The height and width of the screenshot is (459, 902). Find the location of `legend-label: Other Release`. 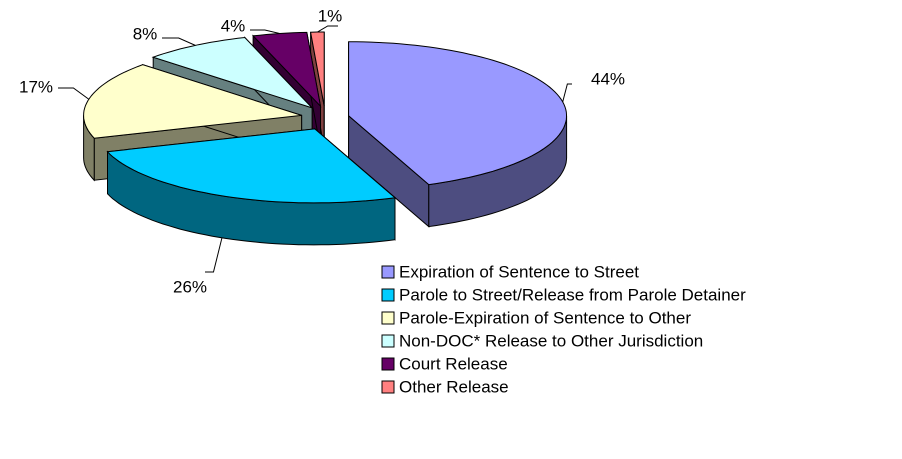

legend-label: Other Release is located at coordinates (454, 386).